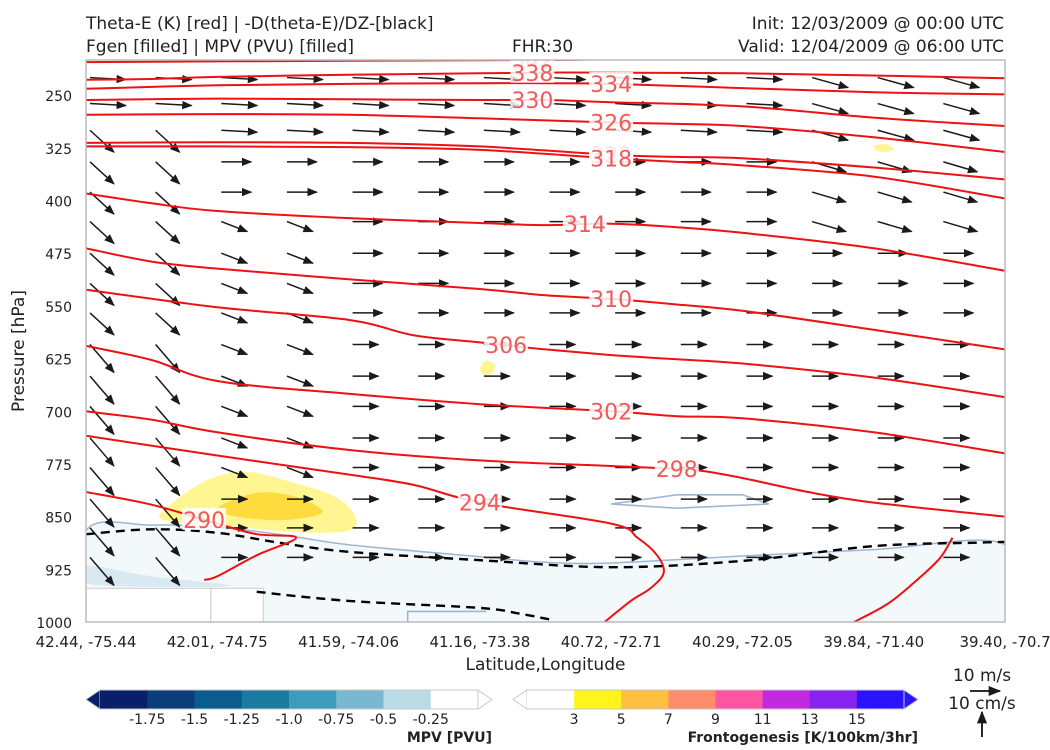 The width and height of the screenshot is (1050, 750). Describe the element at coordinates (19, 351) in the screenshot. I see `y-axis-title: Pressure [hPa]` at that location.